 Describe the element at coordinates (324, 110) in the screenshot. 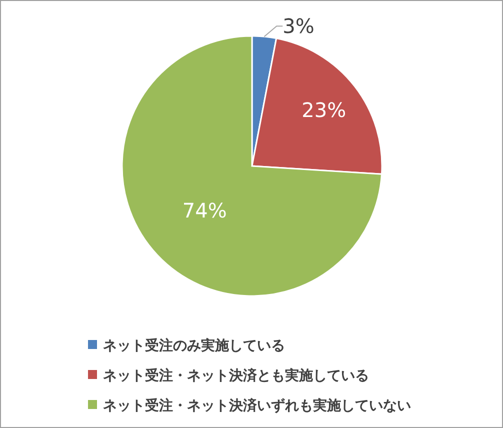

I see `data-label: 23%` at that location.